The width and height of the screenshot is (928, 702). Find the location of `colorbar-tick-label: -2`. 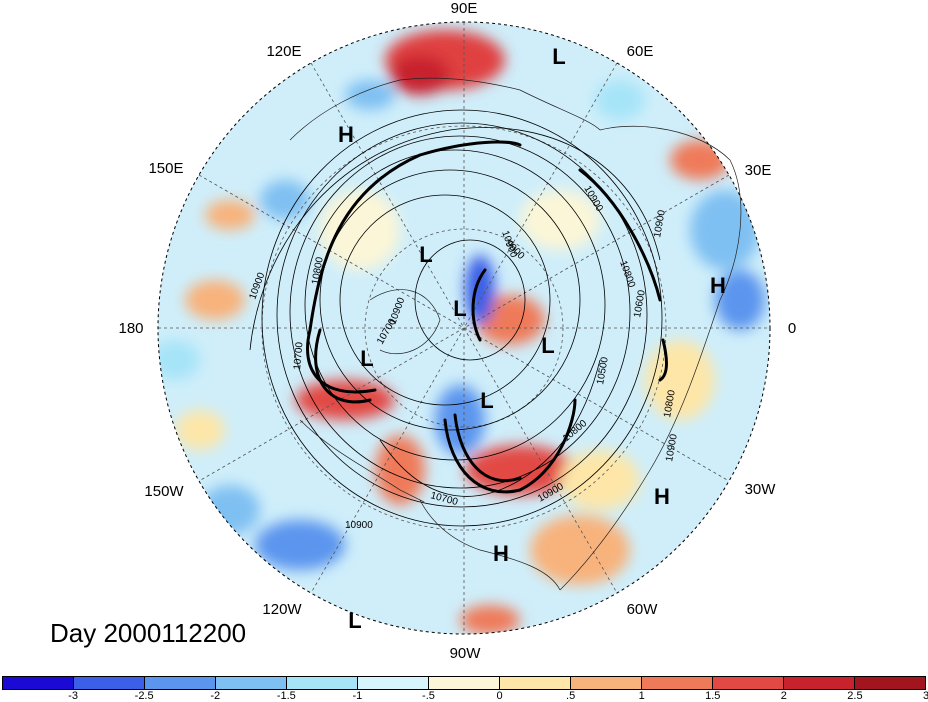

colorbar-tick-label: -2 is located at coordinates (215, 696).